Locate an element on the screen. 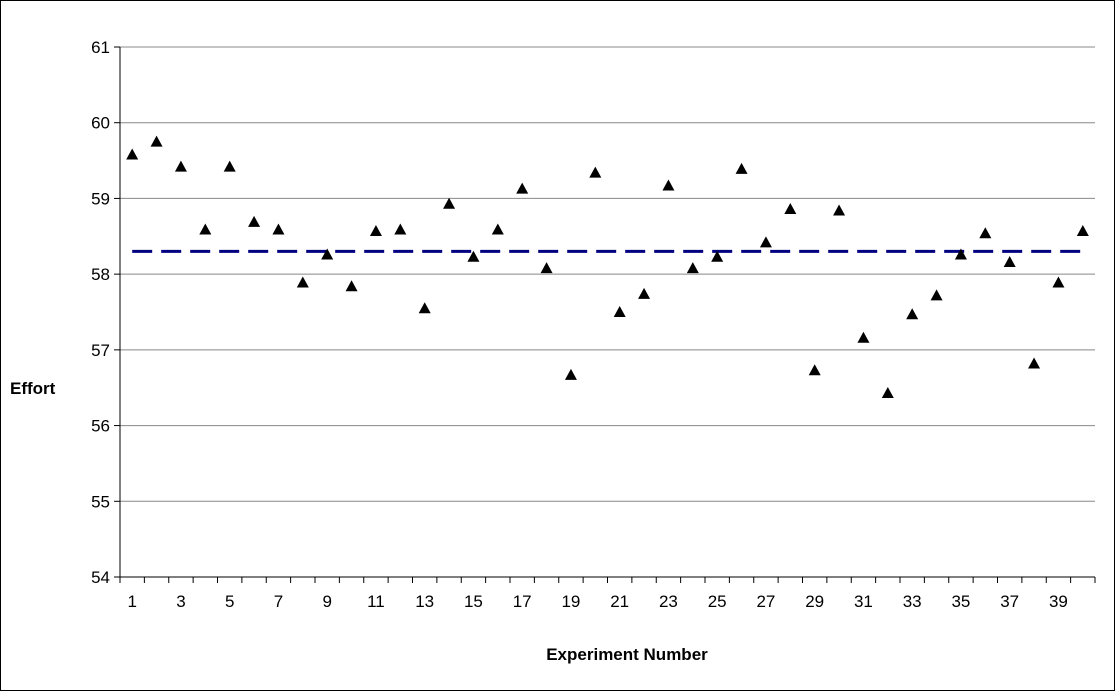 Image resolution: width=1115 pixels, height=691 pixels. x-tick-label: 9 is located at coordinates (326, 601).